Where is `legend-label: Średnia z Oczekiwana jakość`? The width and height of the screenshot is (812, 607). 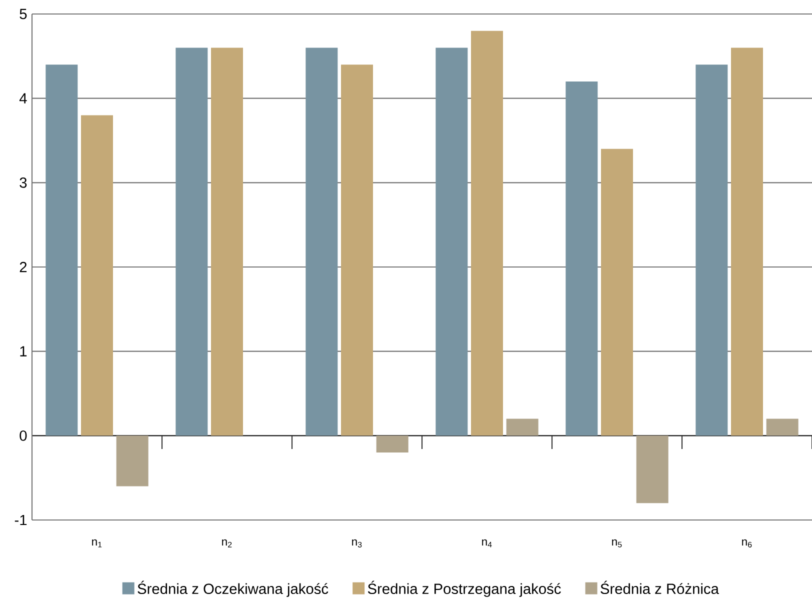 legend-label: Średnia z Oczekiwana jakość is located at coordinates (233, 588).